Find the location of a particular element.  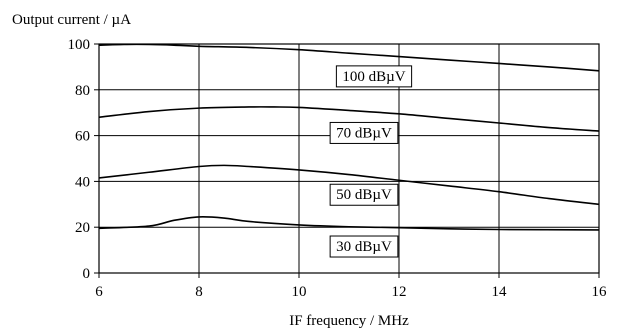

x-tick-label: 16 is located at coordinates (600, 292).